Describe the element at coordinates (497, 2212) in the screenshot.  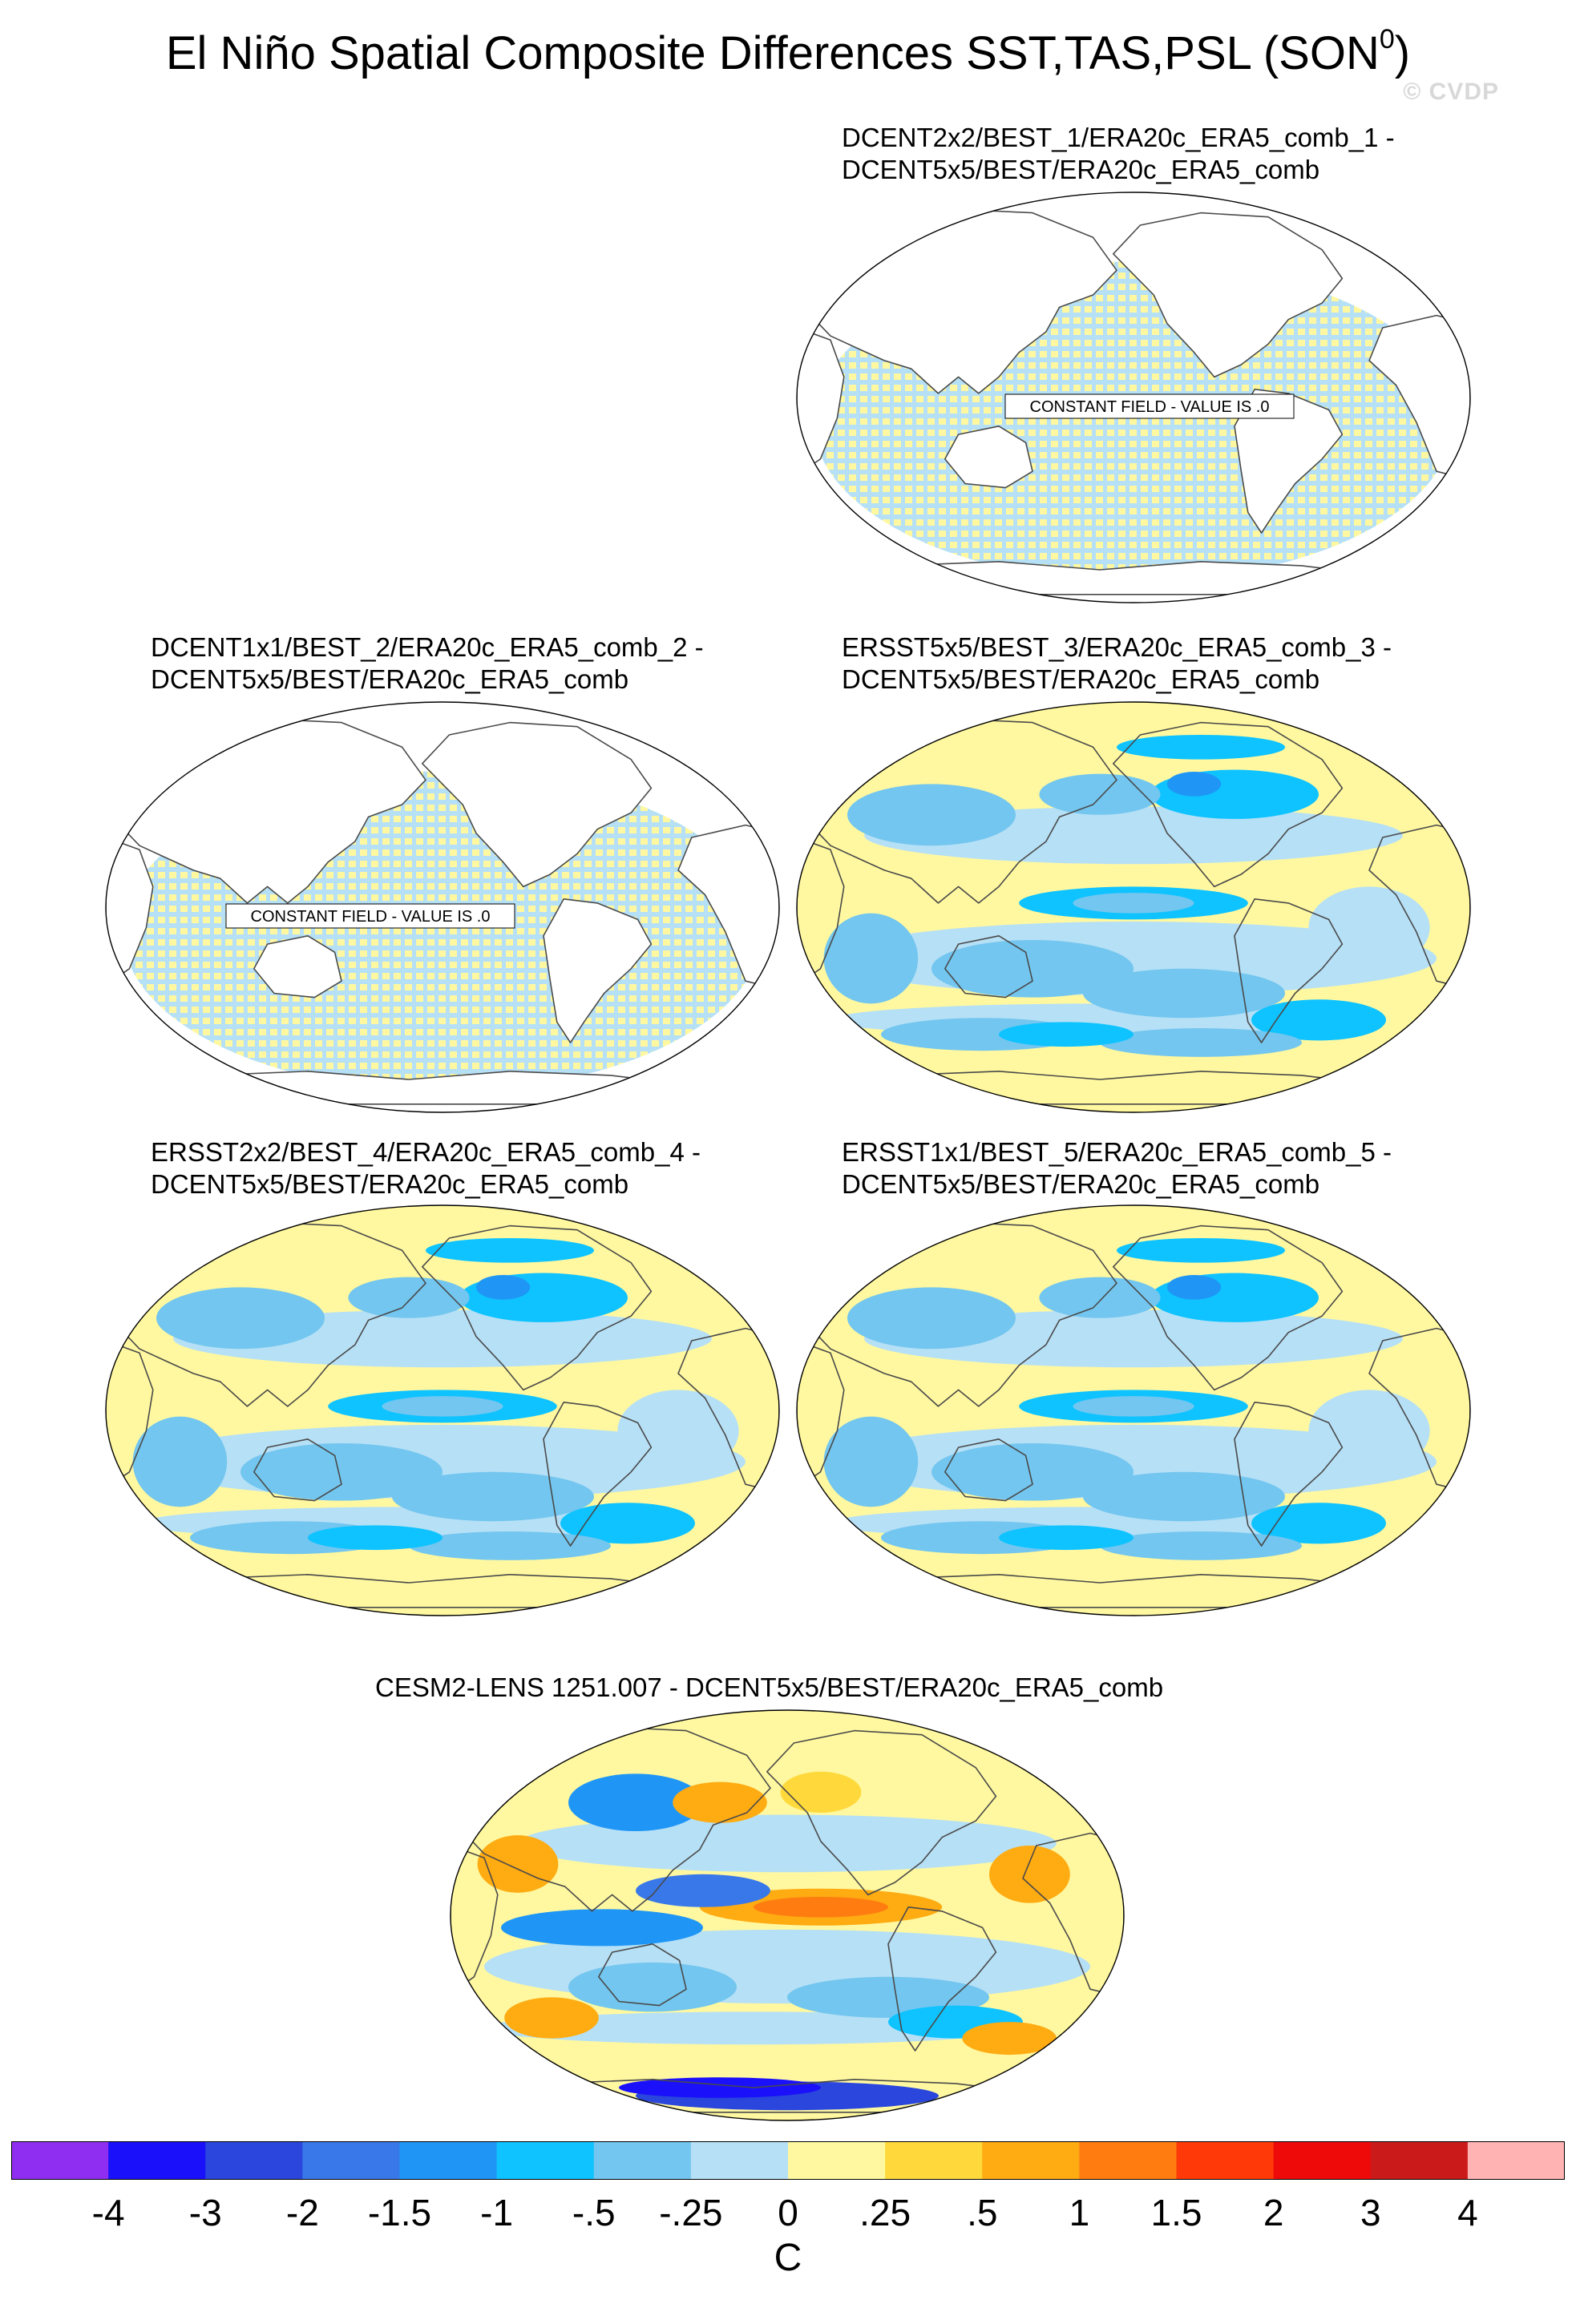
I see `colorbar-tick-label: -1` at that location.